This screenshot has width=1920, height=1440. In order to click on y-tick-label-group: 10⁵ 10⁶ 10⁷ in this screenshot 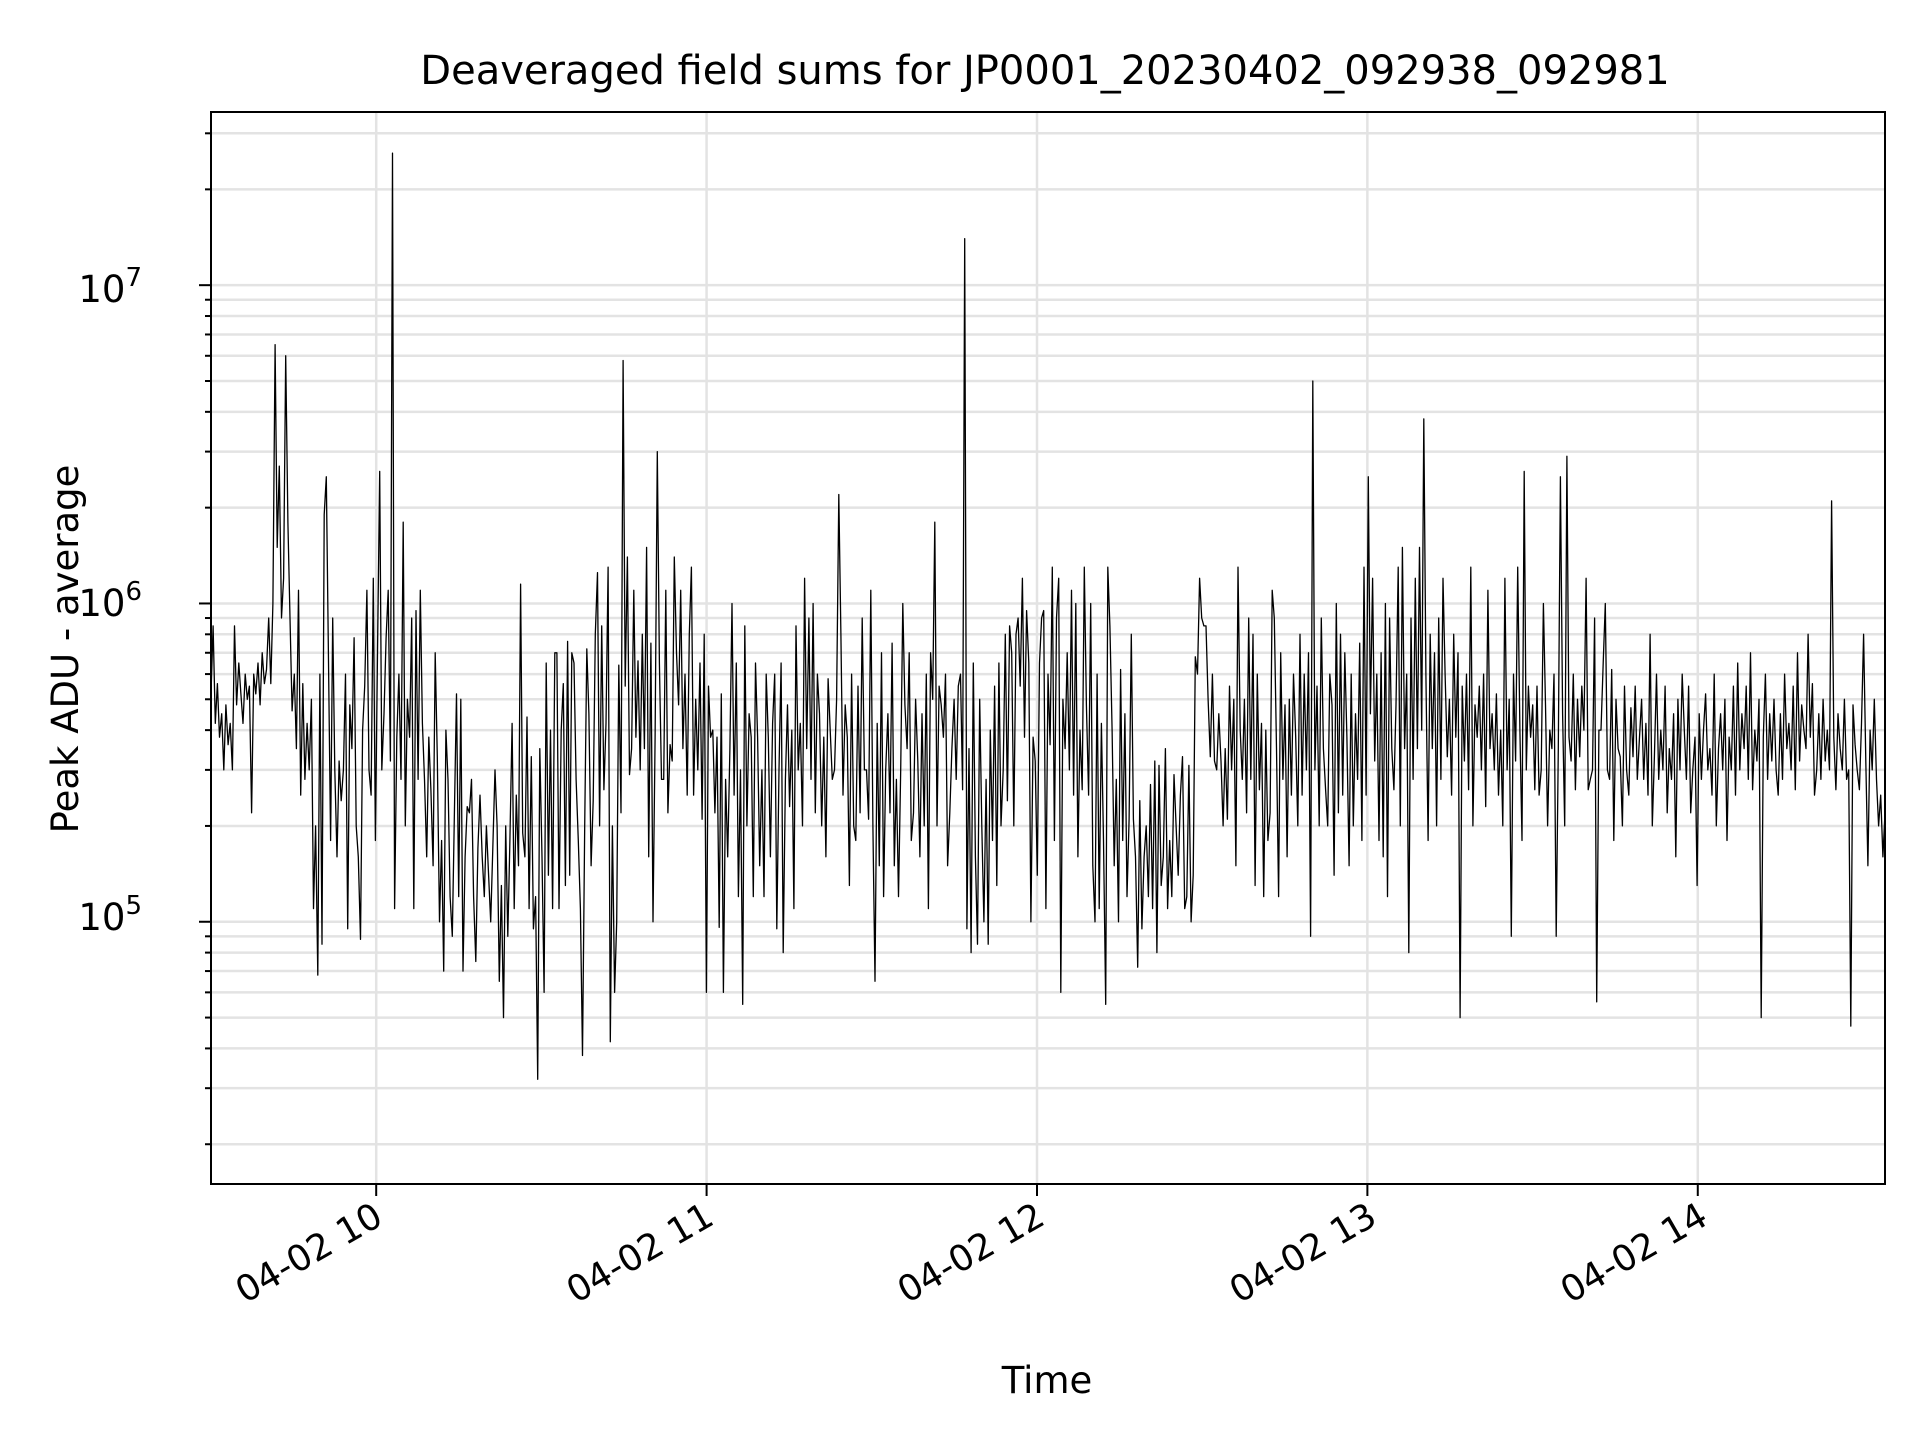, I will do `click(110, 601)`.